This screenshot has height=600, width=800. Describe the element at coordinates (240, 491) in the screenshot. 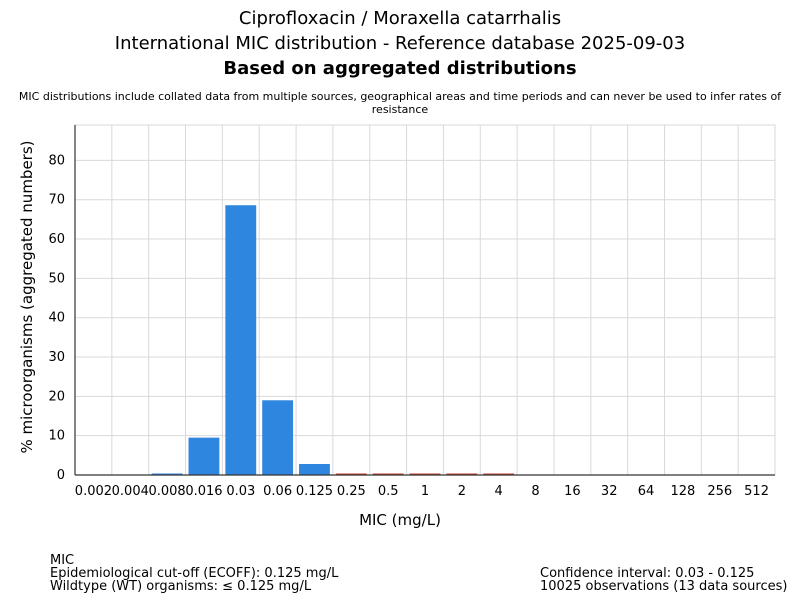

I see `x-tick-label: 0.03` at that location.